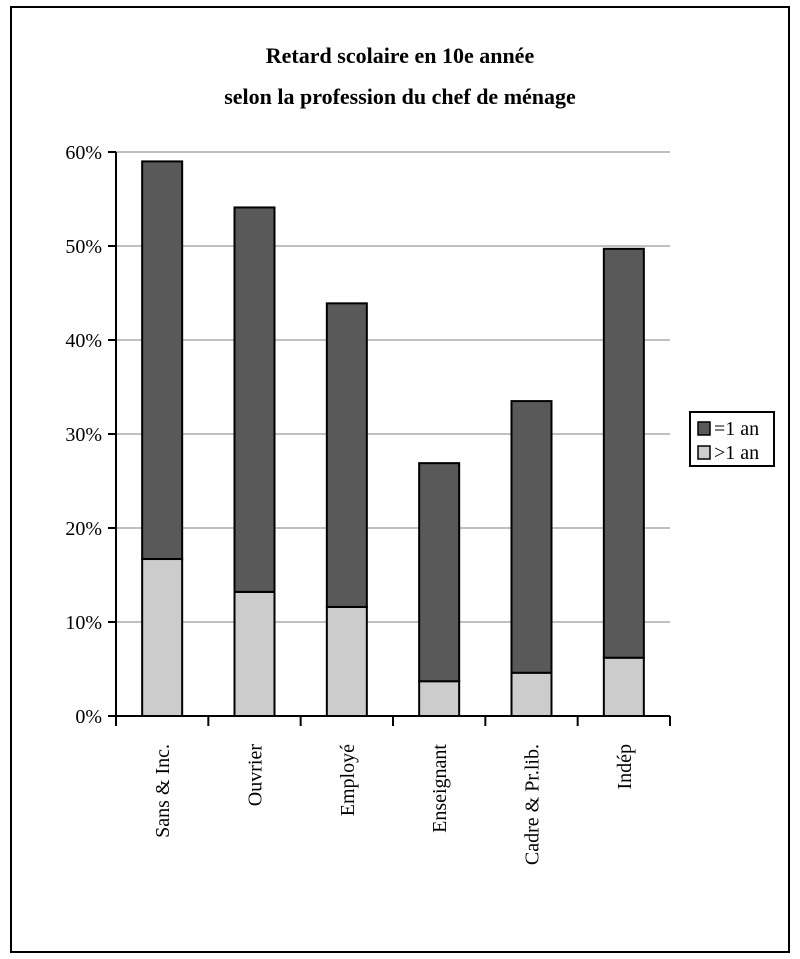  I want to click on legend-box, so click(732, 439).